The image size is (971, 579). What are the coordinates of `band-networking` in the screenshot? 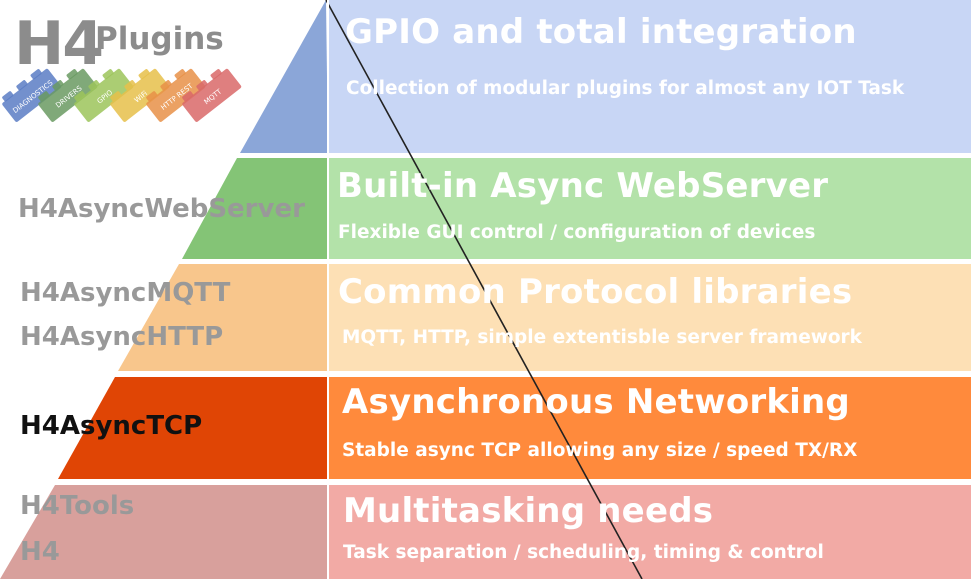 It's located at (649, 428).